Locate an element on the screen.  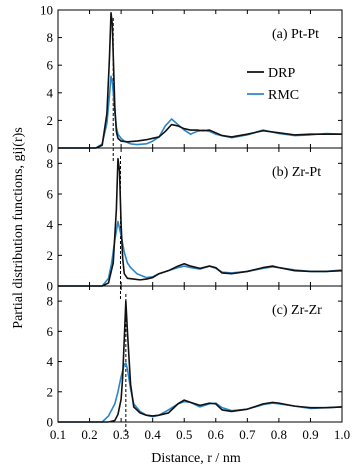
x-ticks: 0.1 0.2 0.3 0.4 0.5 0.6 0.7 0.8 0.9 1.0 is located at coordinates (200, 434).